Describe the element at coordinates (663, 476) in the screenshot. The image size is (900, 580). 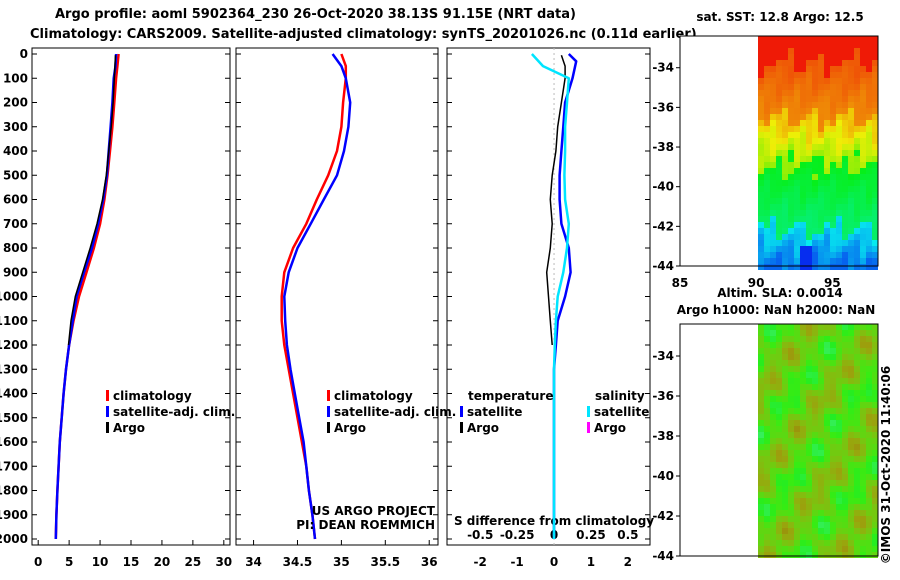
I see `sla-map-y-tick-label: -40` at that location.